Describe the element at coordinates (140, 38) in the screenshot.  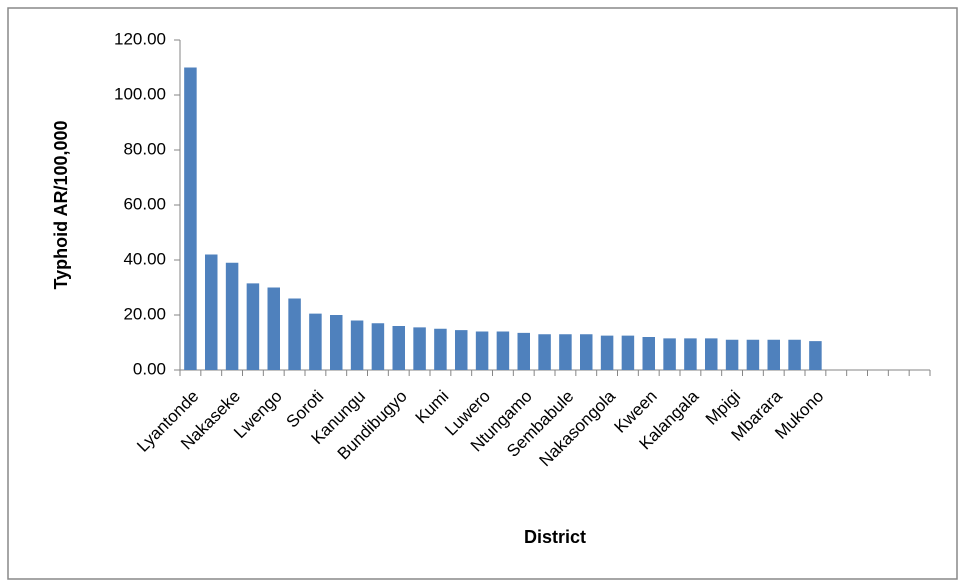
I see `y-tick-label: 120.00` at that location.